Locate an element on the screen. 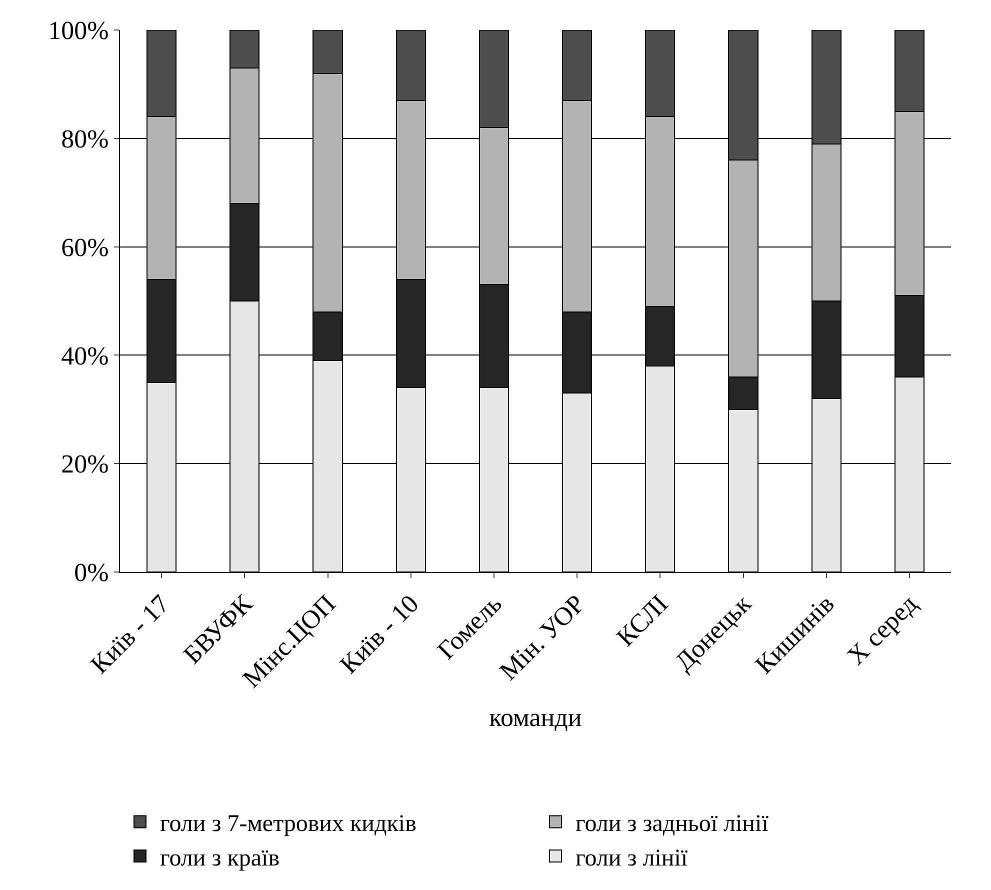  y-tick-label: 60% is located at coordinates (85, 247).